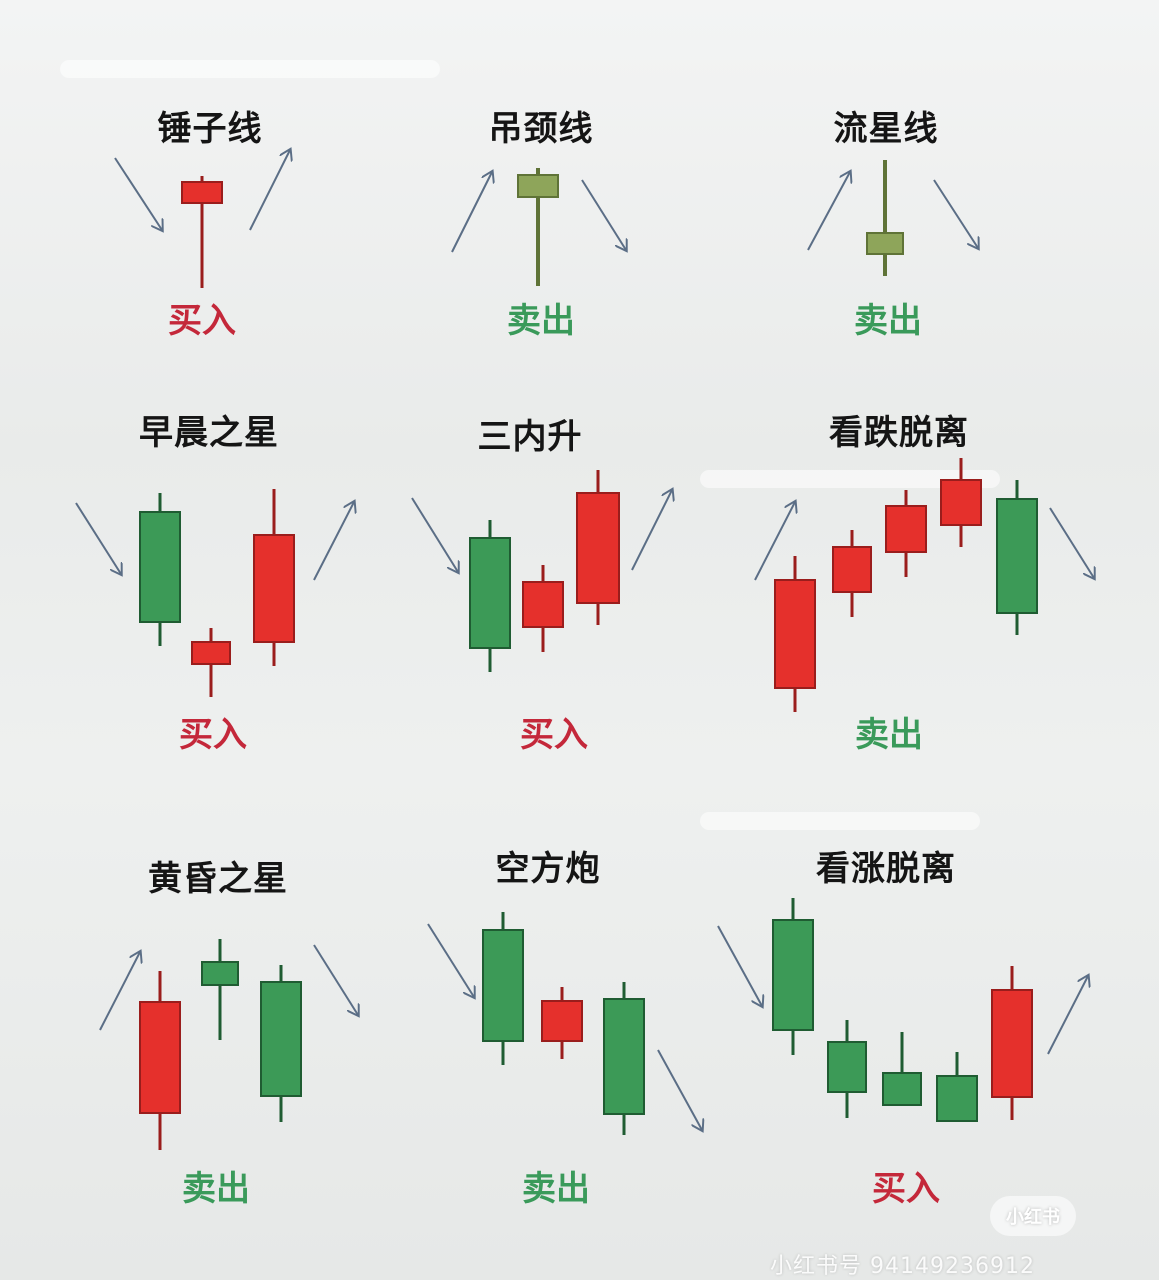 Image resolution: width=1159 pixels, height=1280 pixels. Describe the element at coordinates (541, 129) in the screenshot. I see `pattern-title-hanging-man: 吊颈线` at that location.